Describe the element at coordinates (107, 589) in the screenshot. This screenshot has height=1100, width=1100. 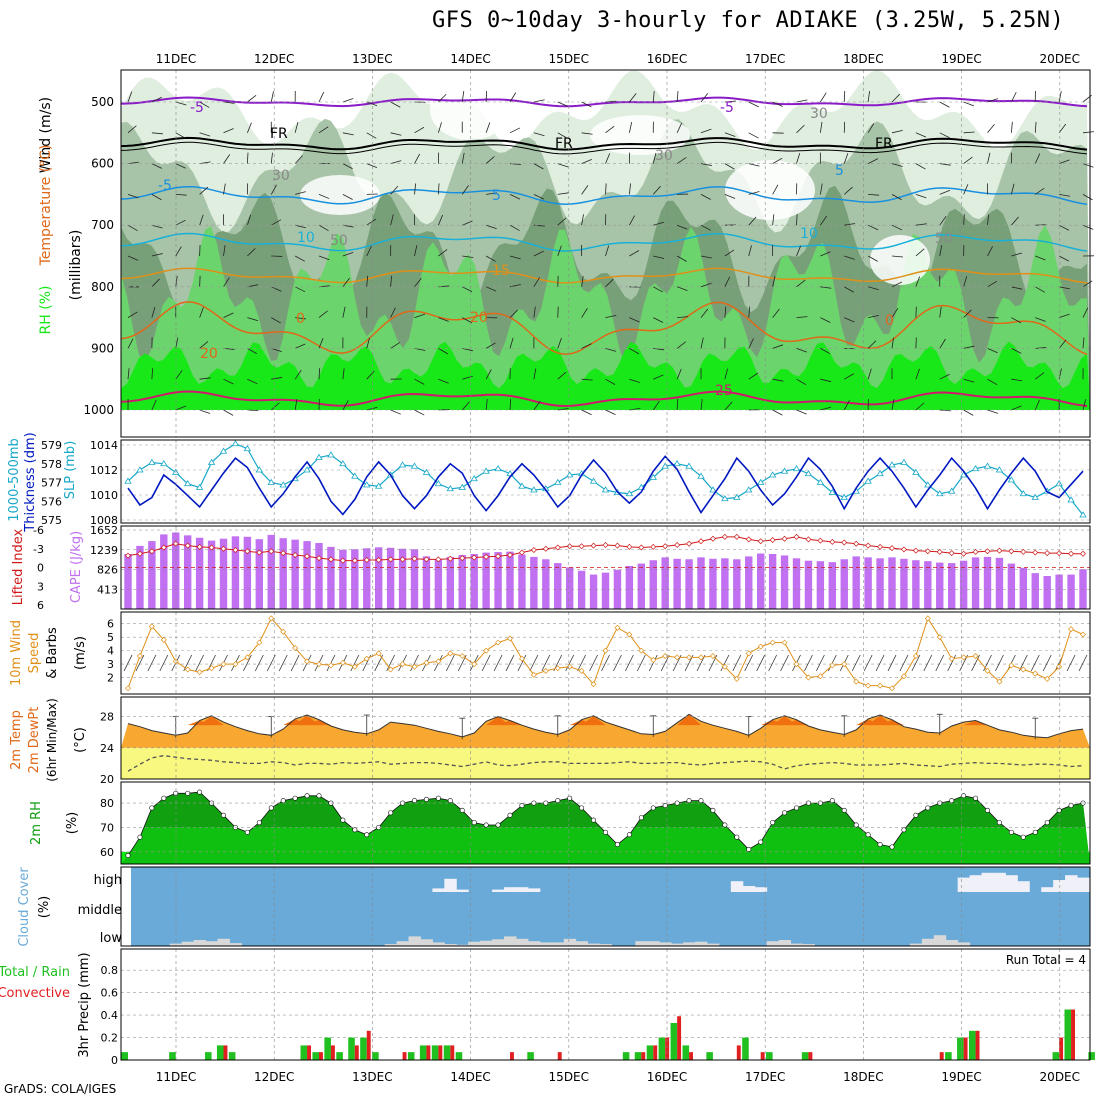
I see `cape-ytick: 413` at that location.